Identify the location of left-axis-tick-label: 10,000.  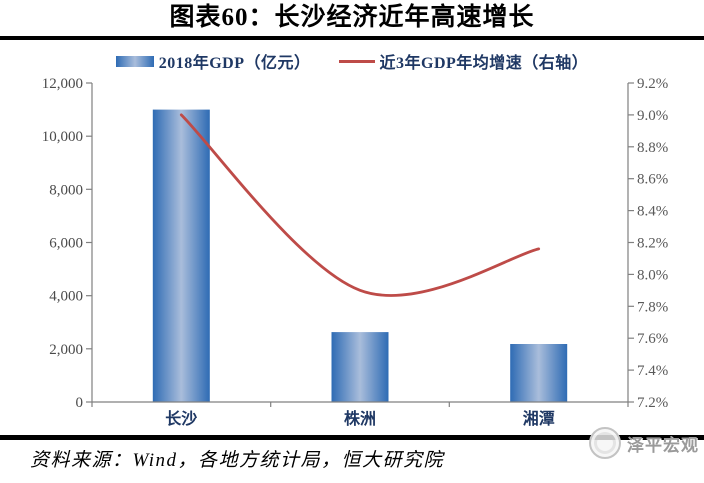
(62, 137).